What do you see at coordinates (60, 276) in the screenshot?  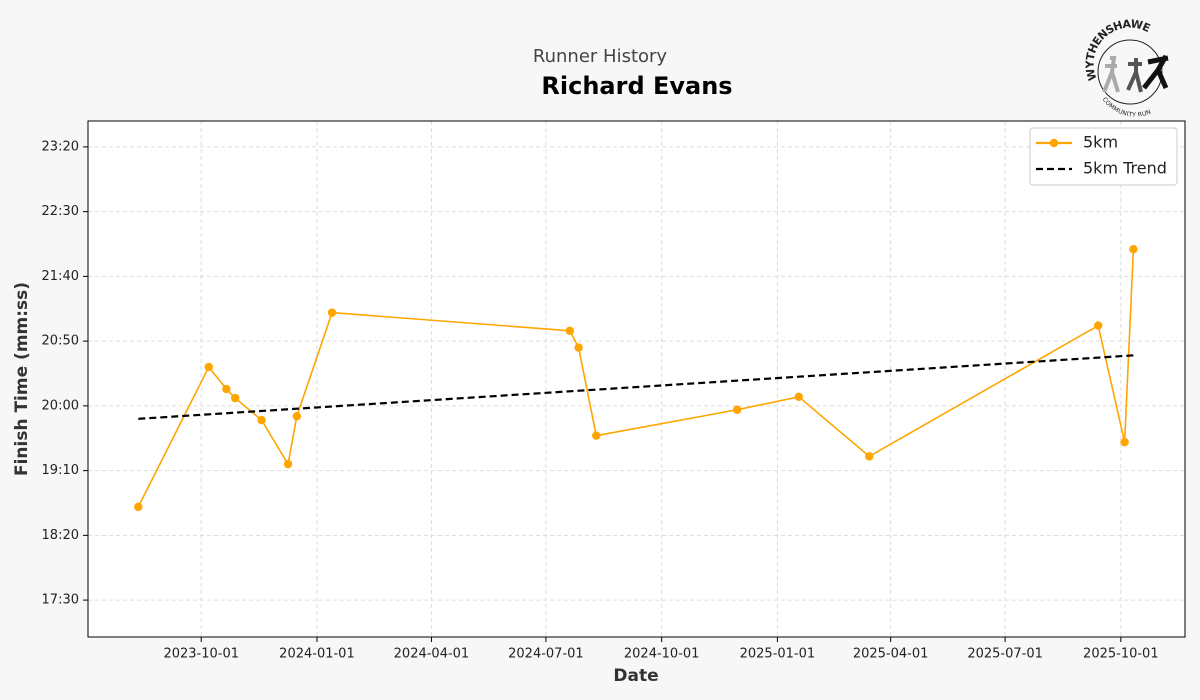 I see `y-tick-label: 21:40` at bounding box center [60, 276].